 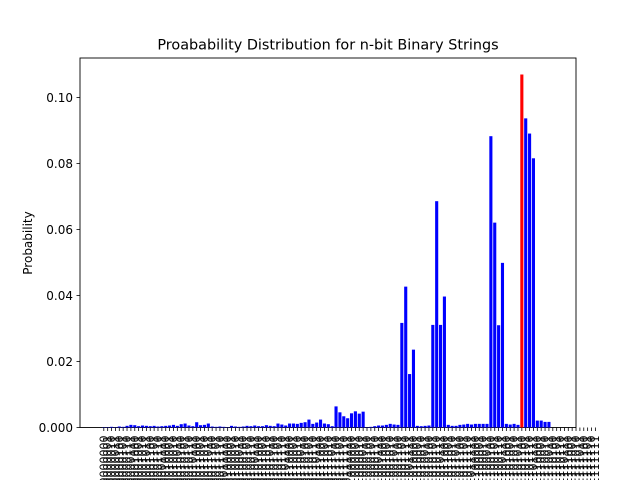 I want to click on x-tick-label: 1101101, so click(x=525, y=458).